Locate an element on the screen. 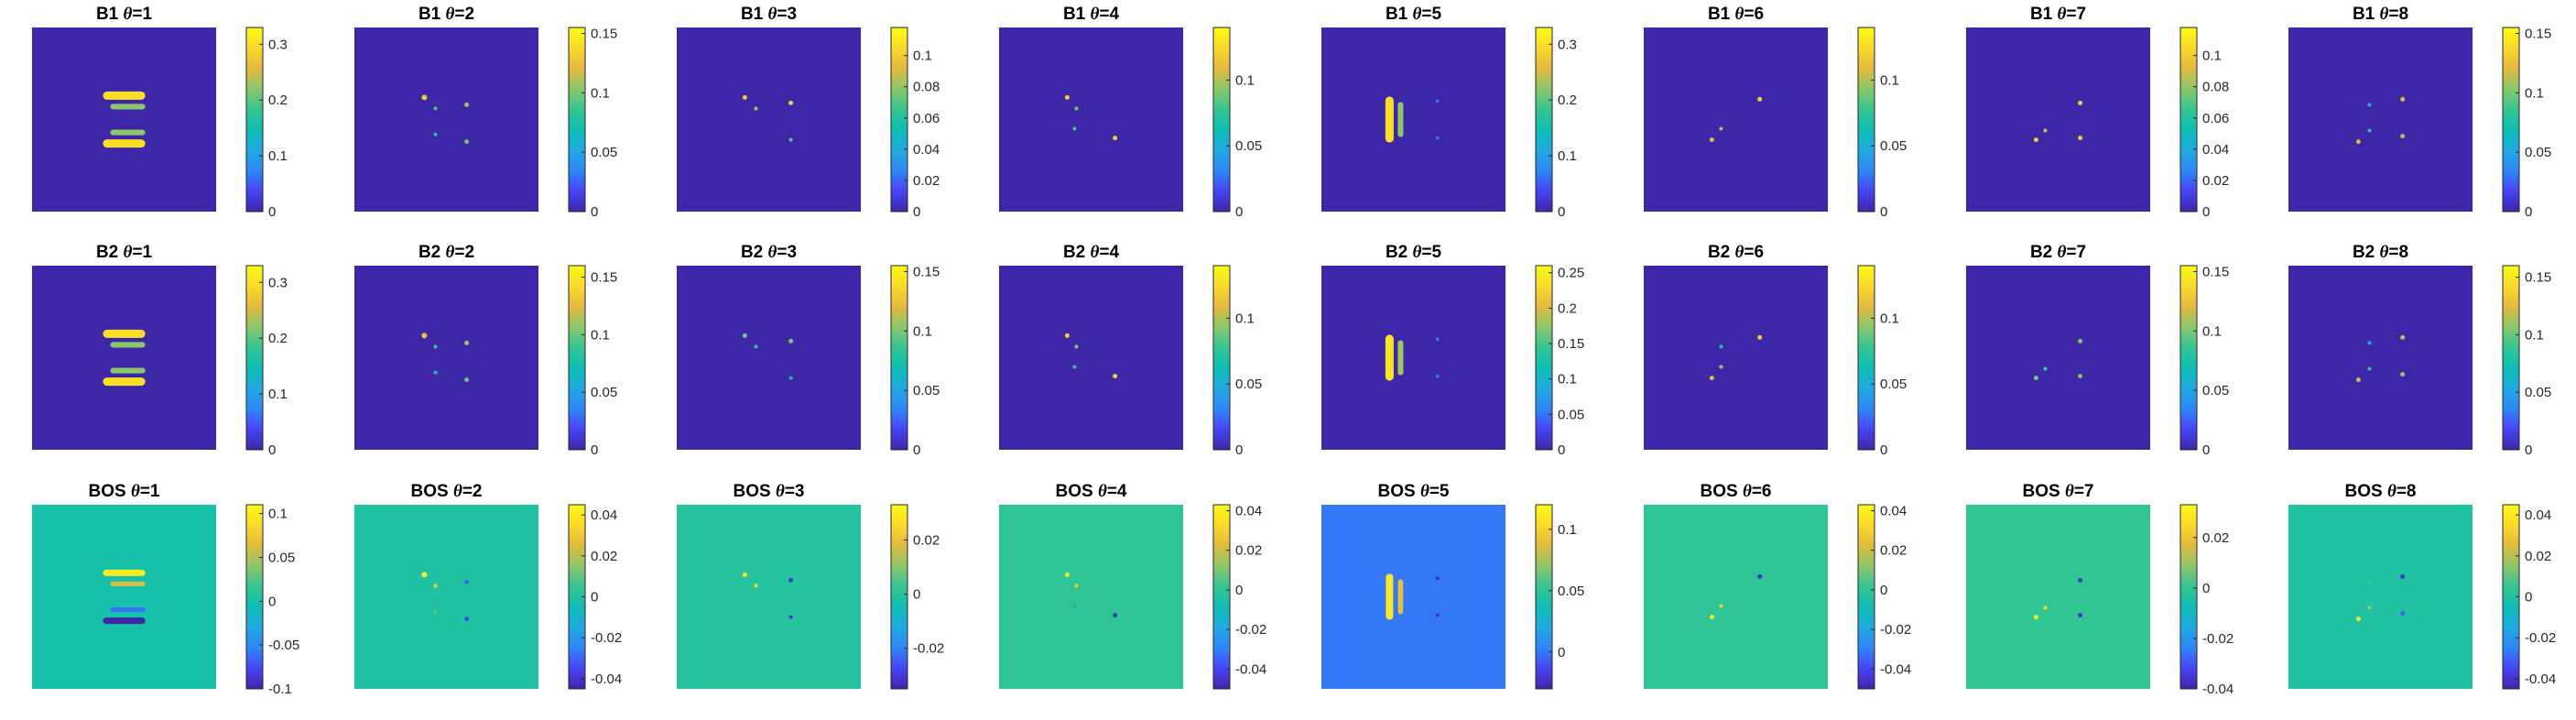 This screenshot has width=2576, height=720. panel-title: B1 θ=3 is located at coordinates (769, 14).